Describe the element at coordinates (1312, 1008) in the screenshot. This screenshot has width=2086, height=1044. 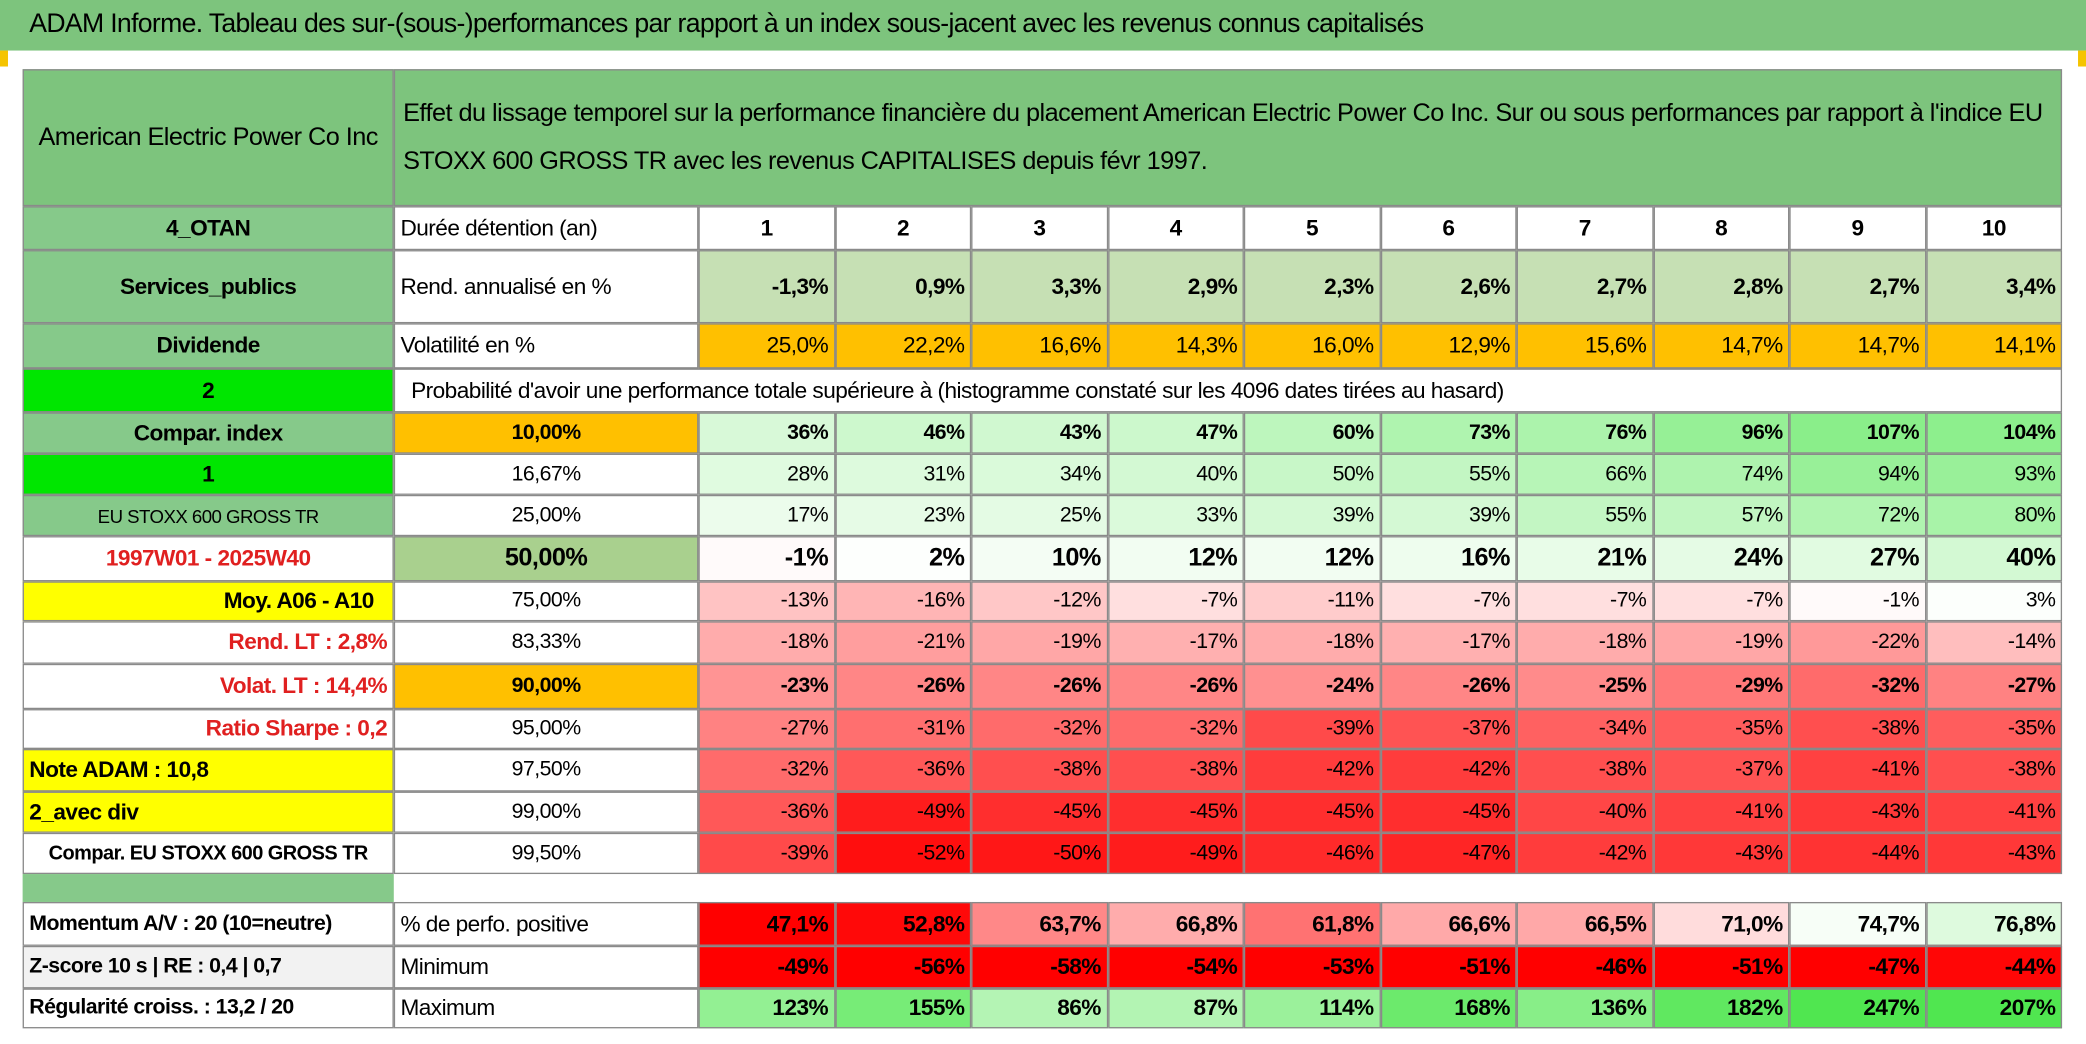
I see `summary-value: 114%` at that location.